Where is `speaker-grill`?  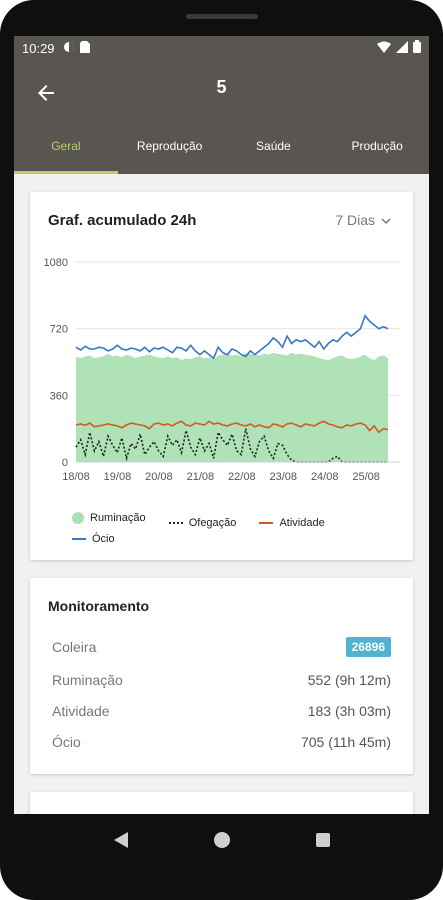 speaker-grill is located at coordinates (222, 16).